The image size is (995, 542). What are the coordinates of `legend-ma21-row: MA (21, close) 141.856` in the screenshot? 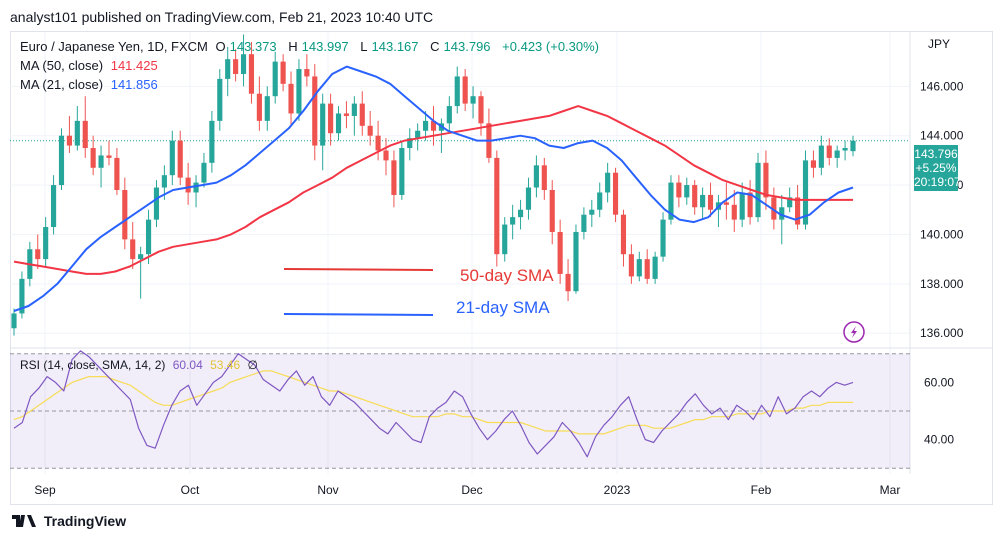 It's located at (91, 84).